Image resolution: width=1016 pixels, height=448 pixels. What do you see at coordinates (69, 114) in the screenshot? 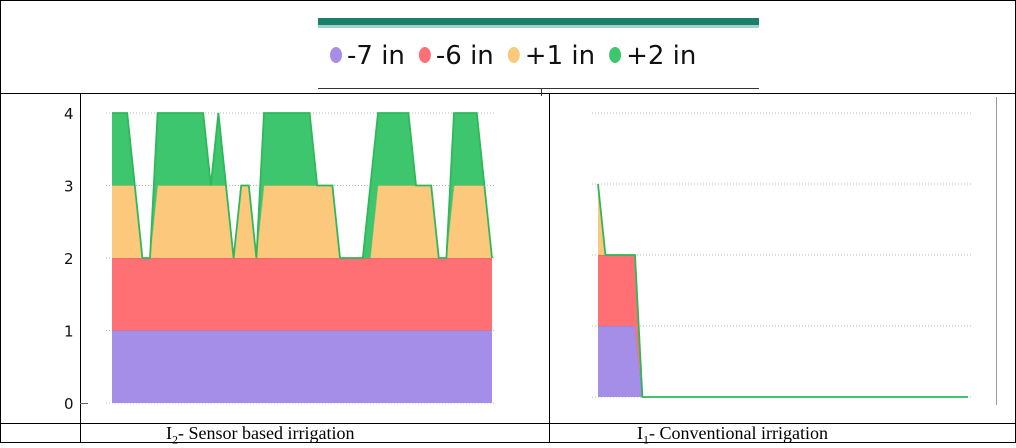
I see `y-tick-4: 4` at bounding box center [69, 114].